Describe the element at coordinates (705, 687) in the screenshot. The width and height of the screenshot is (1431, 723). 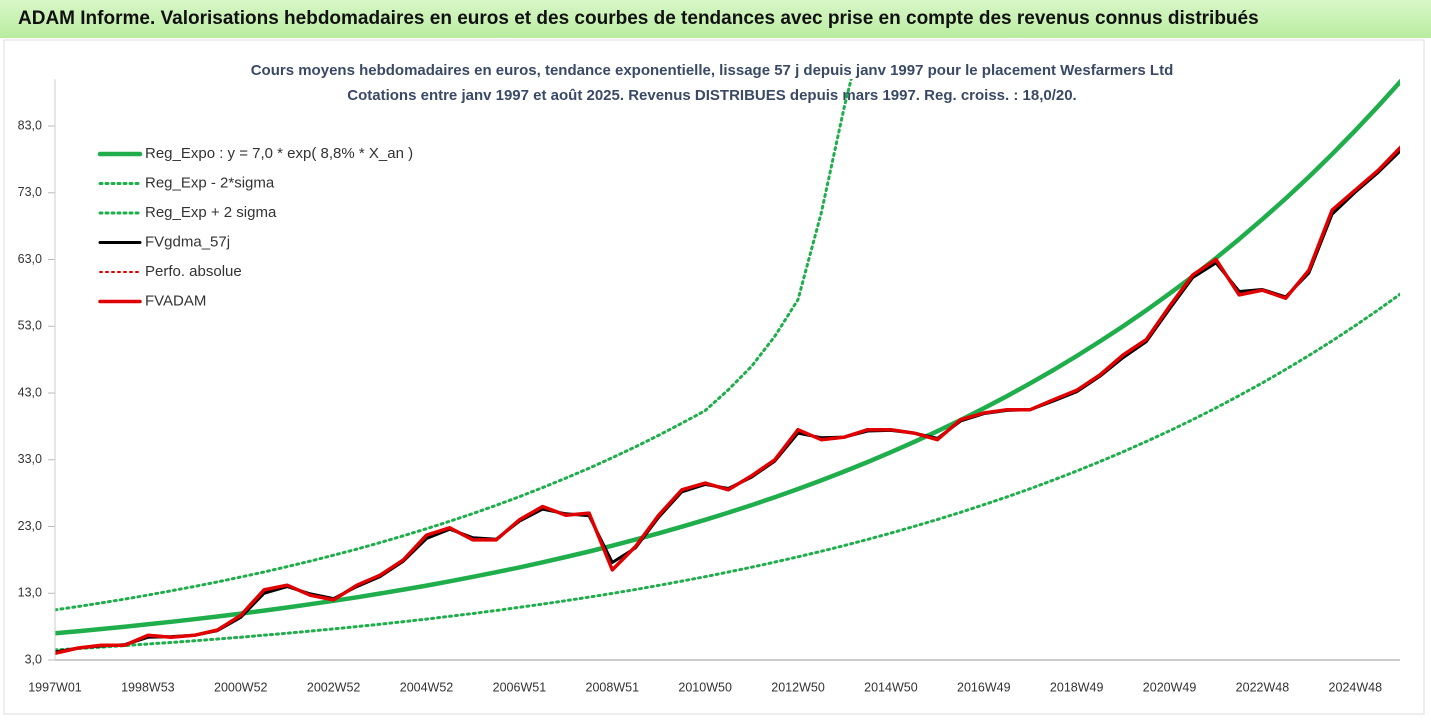
I see `x-tick-label: 2010W50` at that location.